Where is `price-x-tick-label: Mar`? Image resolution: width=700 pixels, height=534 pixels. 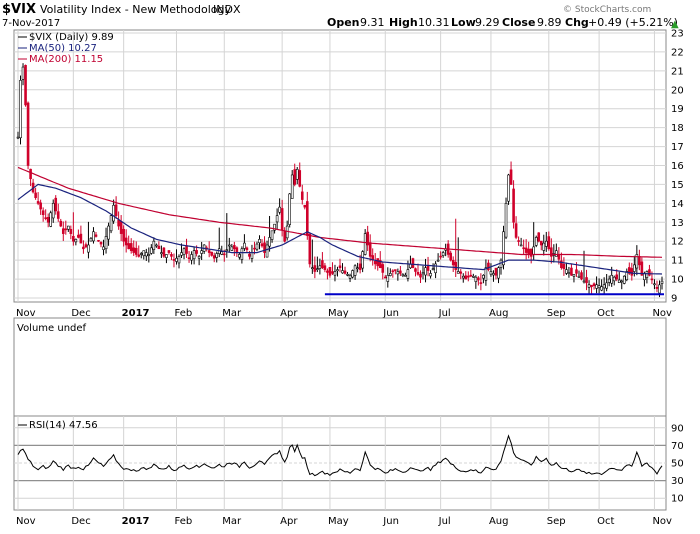
price-x-tick-label: Mar is located at coordinates (232, 313).